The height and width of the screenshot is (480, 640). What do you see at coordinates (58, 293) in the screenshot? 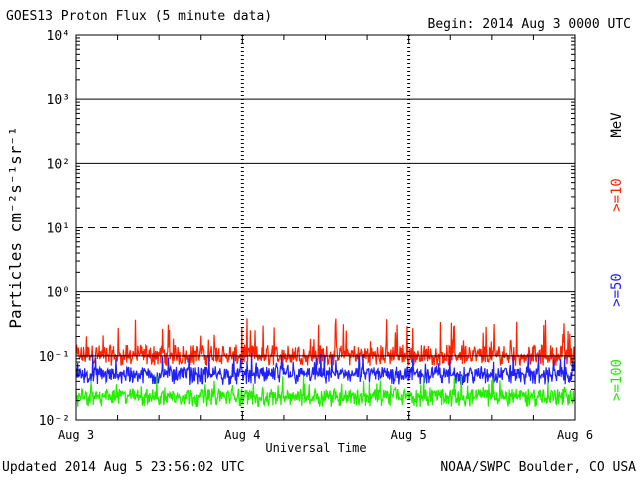
I see `y-tick-label: 10⁰` at bounding box center [58, 293].